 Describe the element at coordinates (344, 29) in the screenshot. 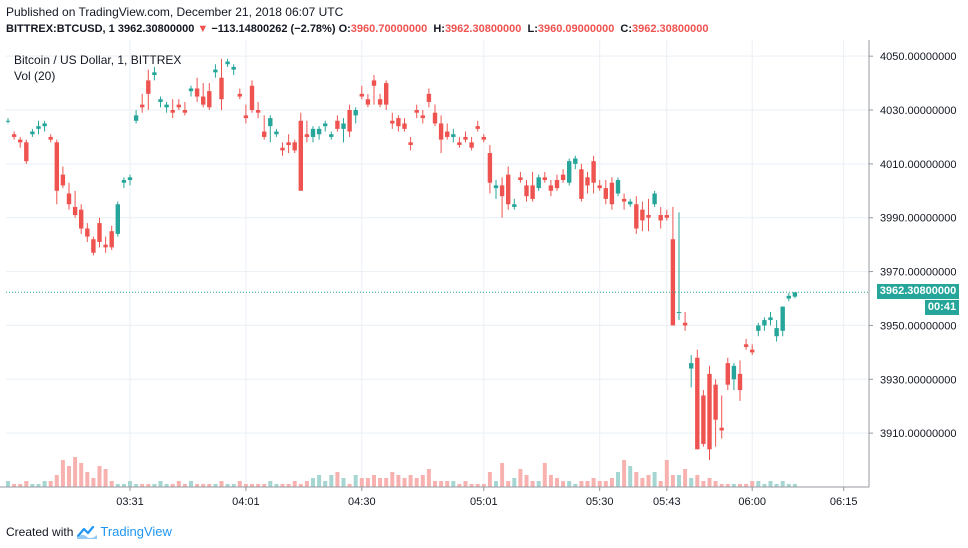

I see `open-label: O:` at that location.